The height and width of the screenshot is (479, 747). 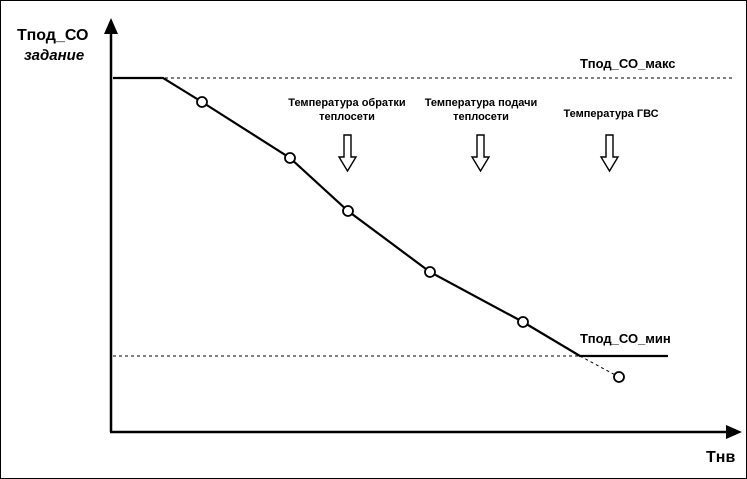 I want to click on y-axis-title: Тпод_СО, so click(x=52, y=35).